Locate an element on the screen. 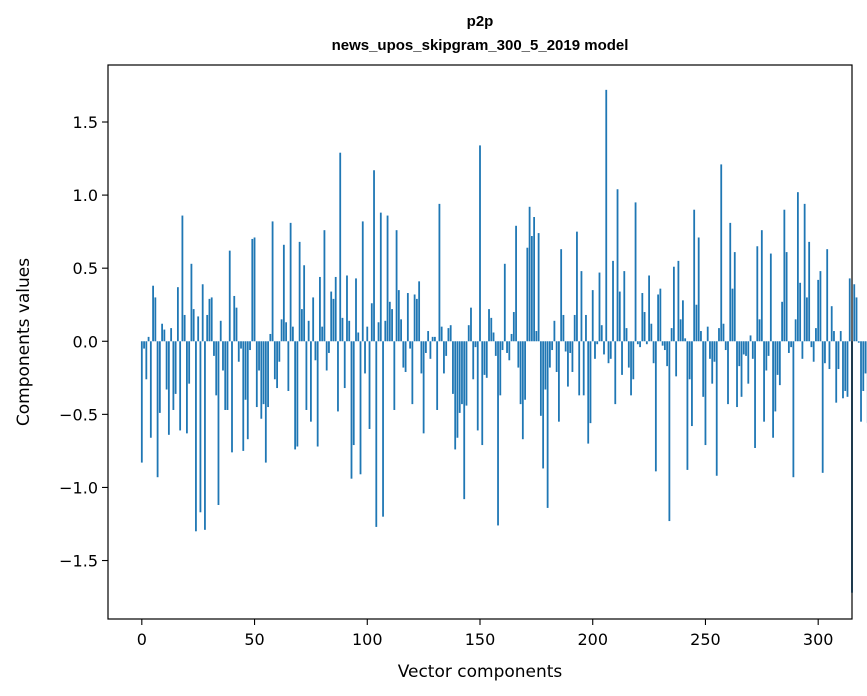 Image resolution: width=867 pixels, height=696 pixels. x-tick-label: 250 is located at coordinates (705, 639).